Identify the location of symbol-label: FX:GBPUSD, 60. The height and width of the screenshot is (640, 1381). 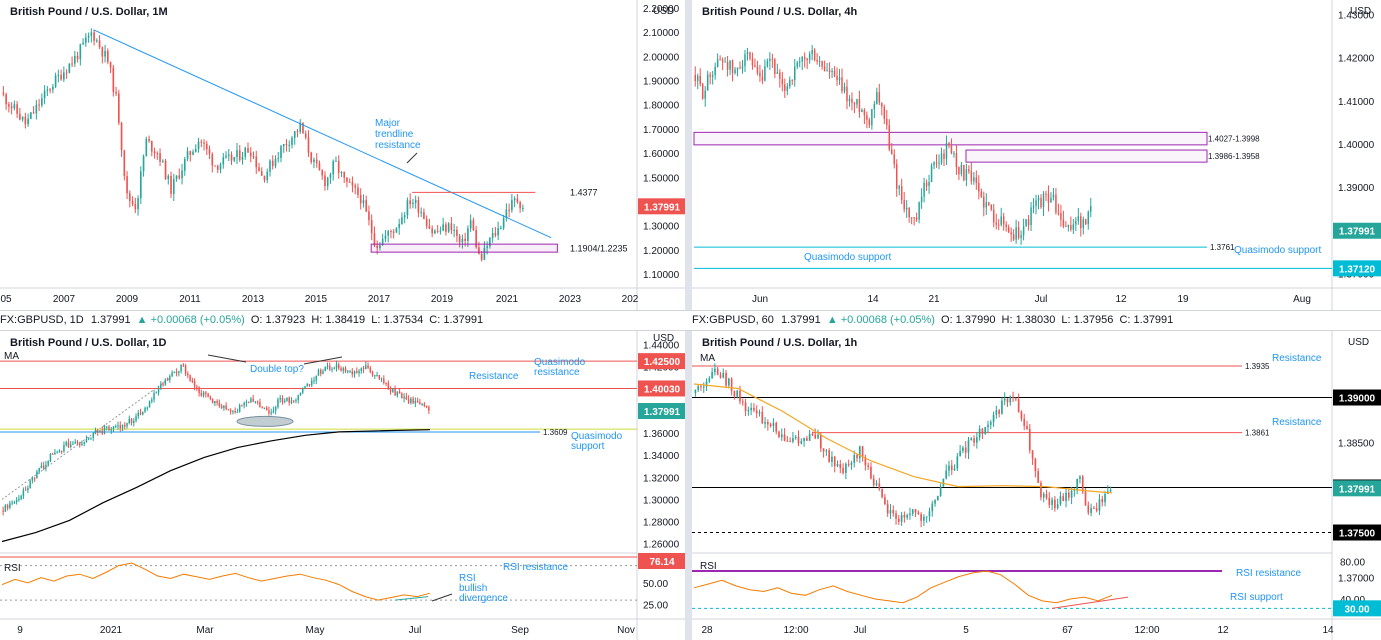
(733, 320).